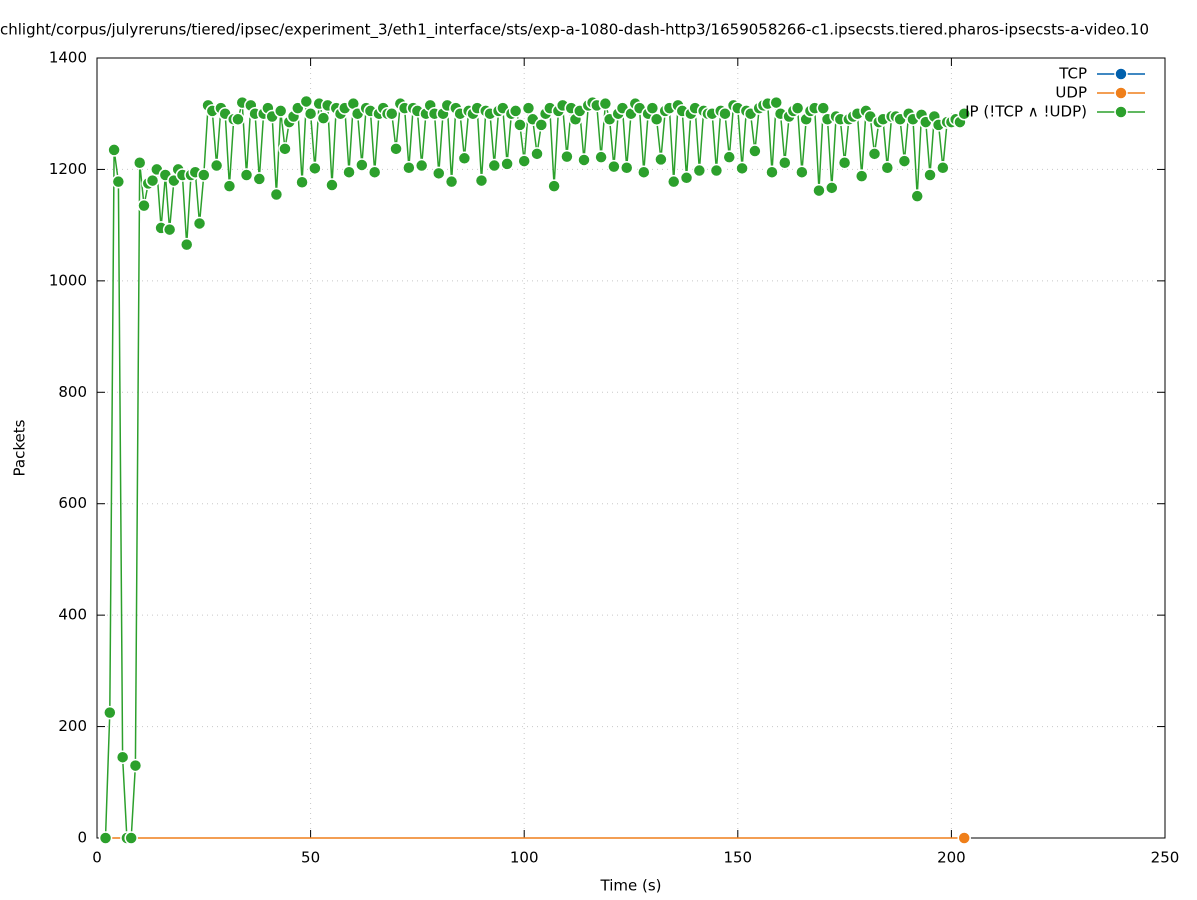  Describe the element at coordinates (737, 858) in the screenshot. I see `x-tick-label: 150` at that location.